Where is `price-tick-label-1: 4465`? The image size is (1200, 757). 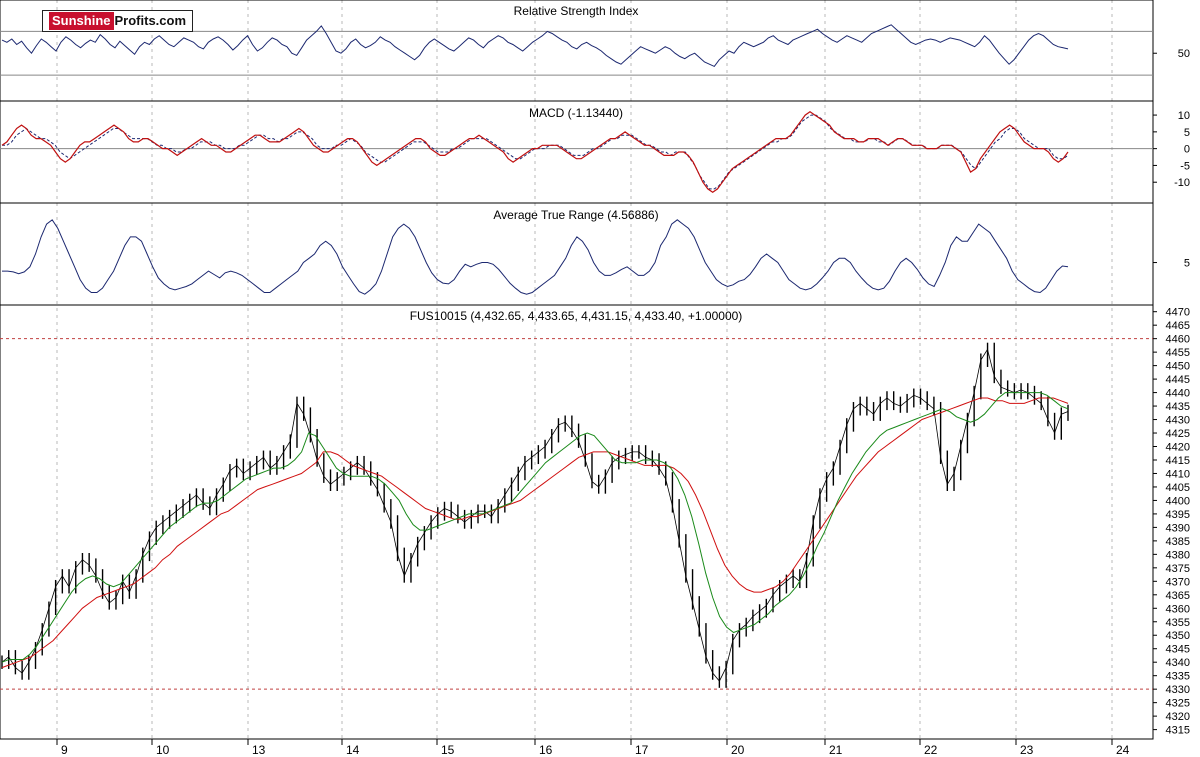
price-tick-label-1: 4465 is located at coordinates (1178, 326).